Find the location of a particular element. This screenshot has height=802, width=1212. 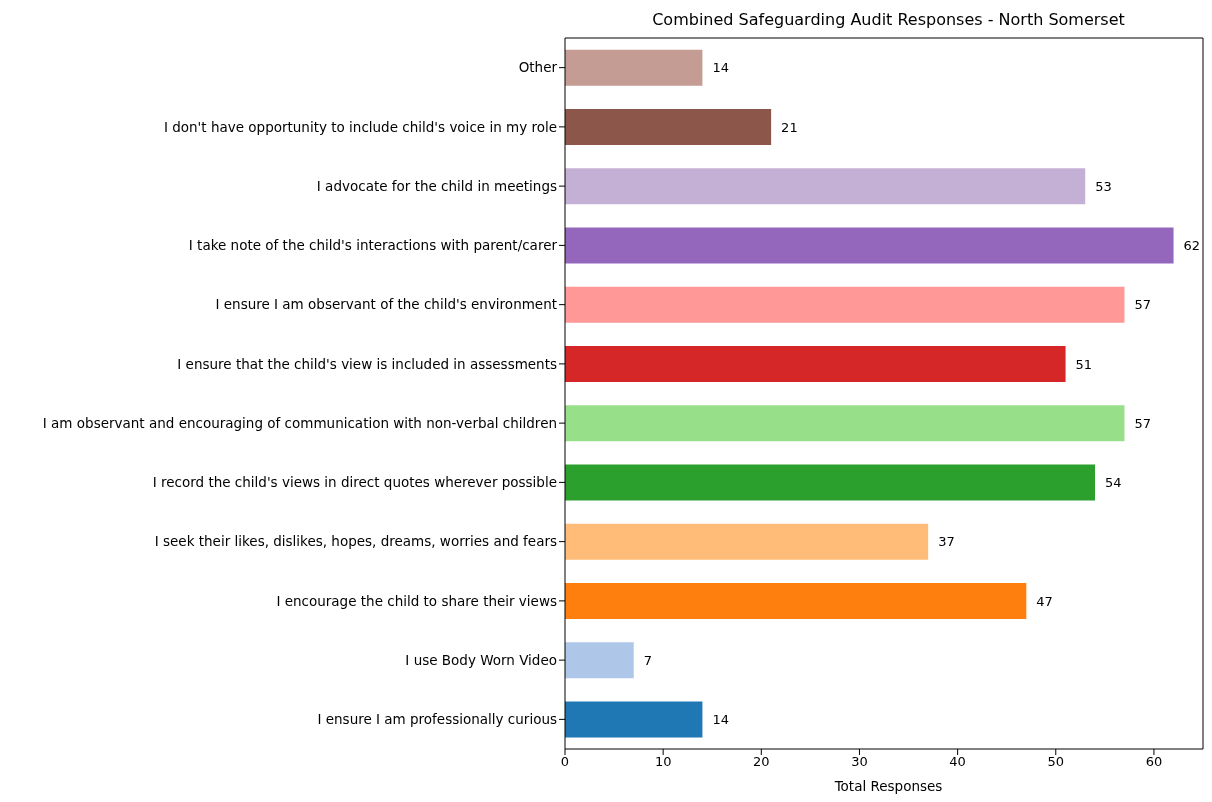

x-tick-label: 10 is located at coordinates (663, 762).